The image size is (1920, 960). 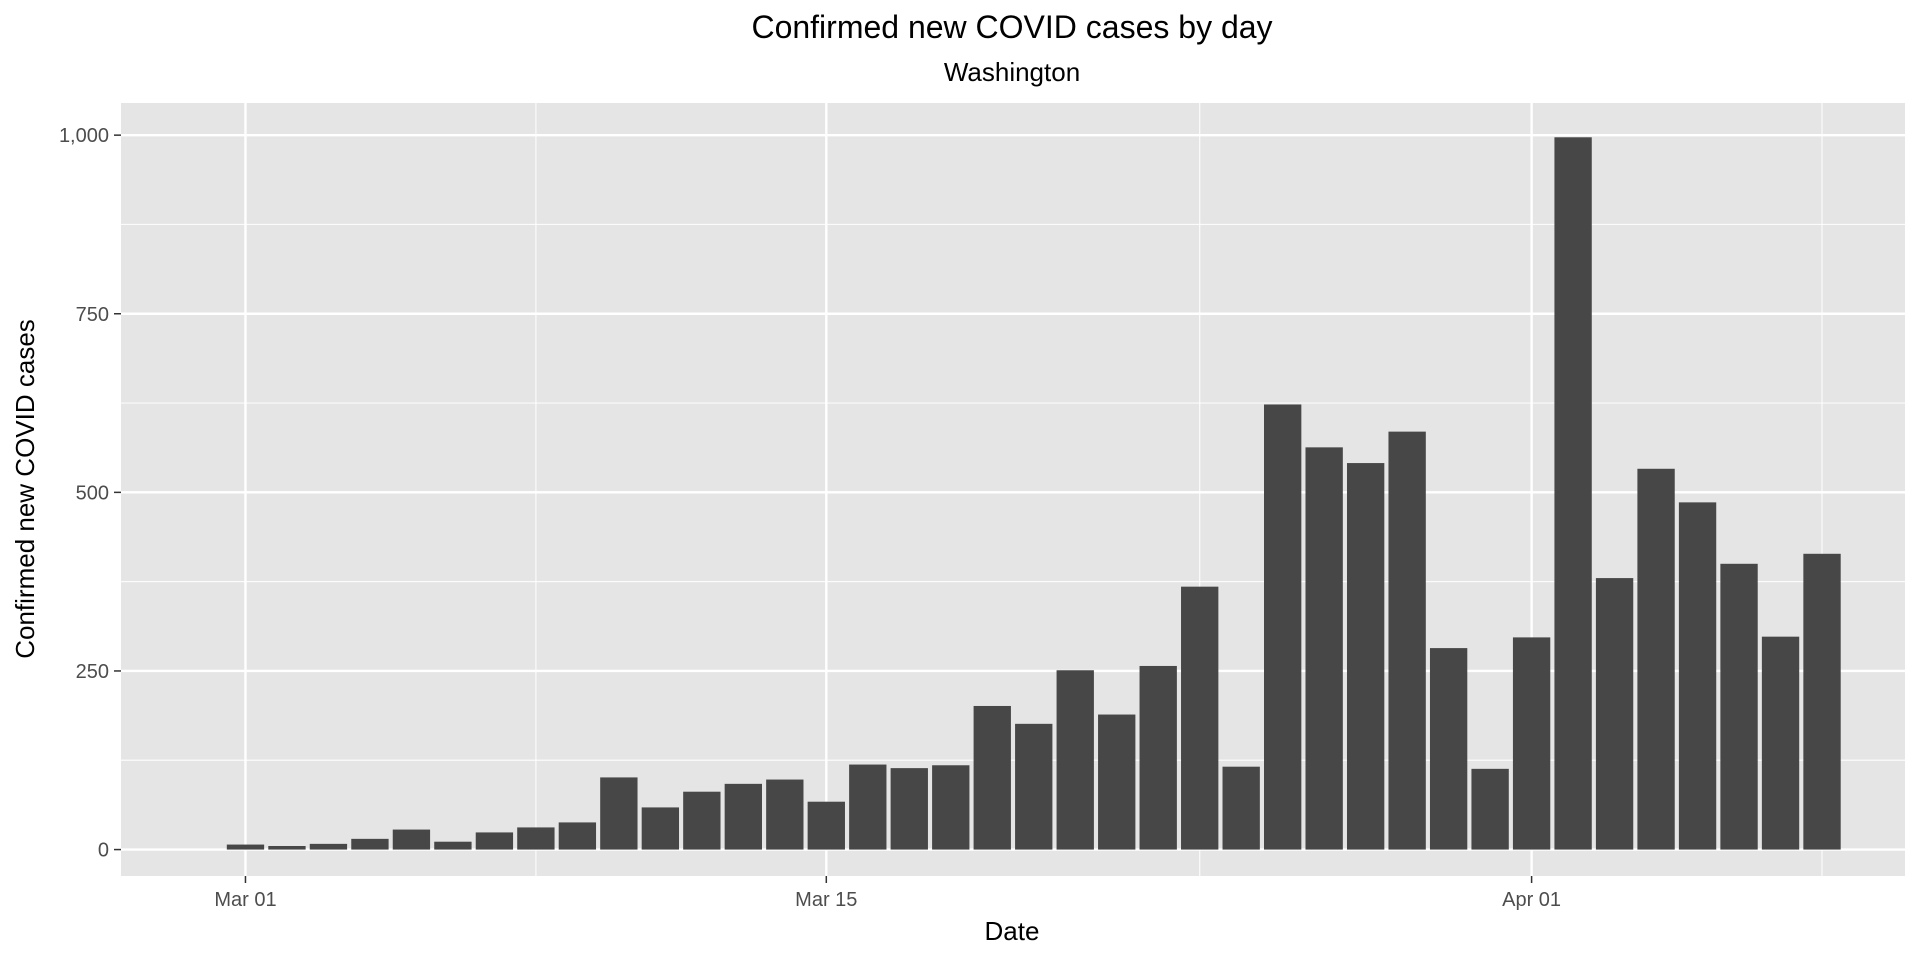 I want to click on y-tick-label: 0, so click(x=103, y=851).